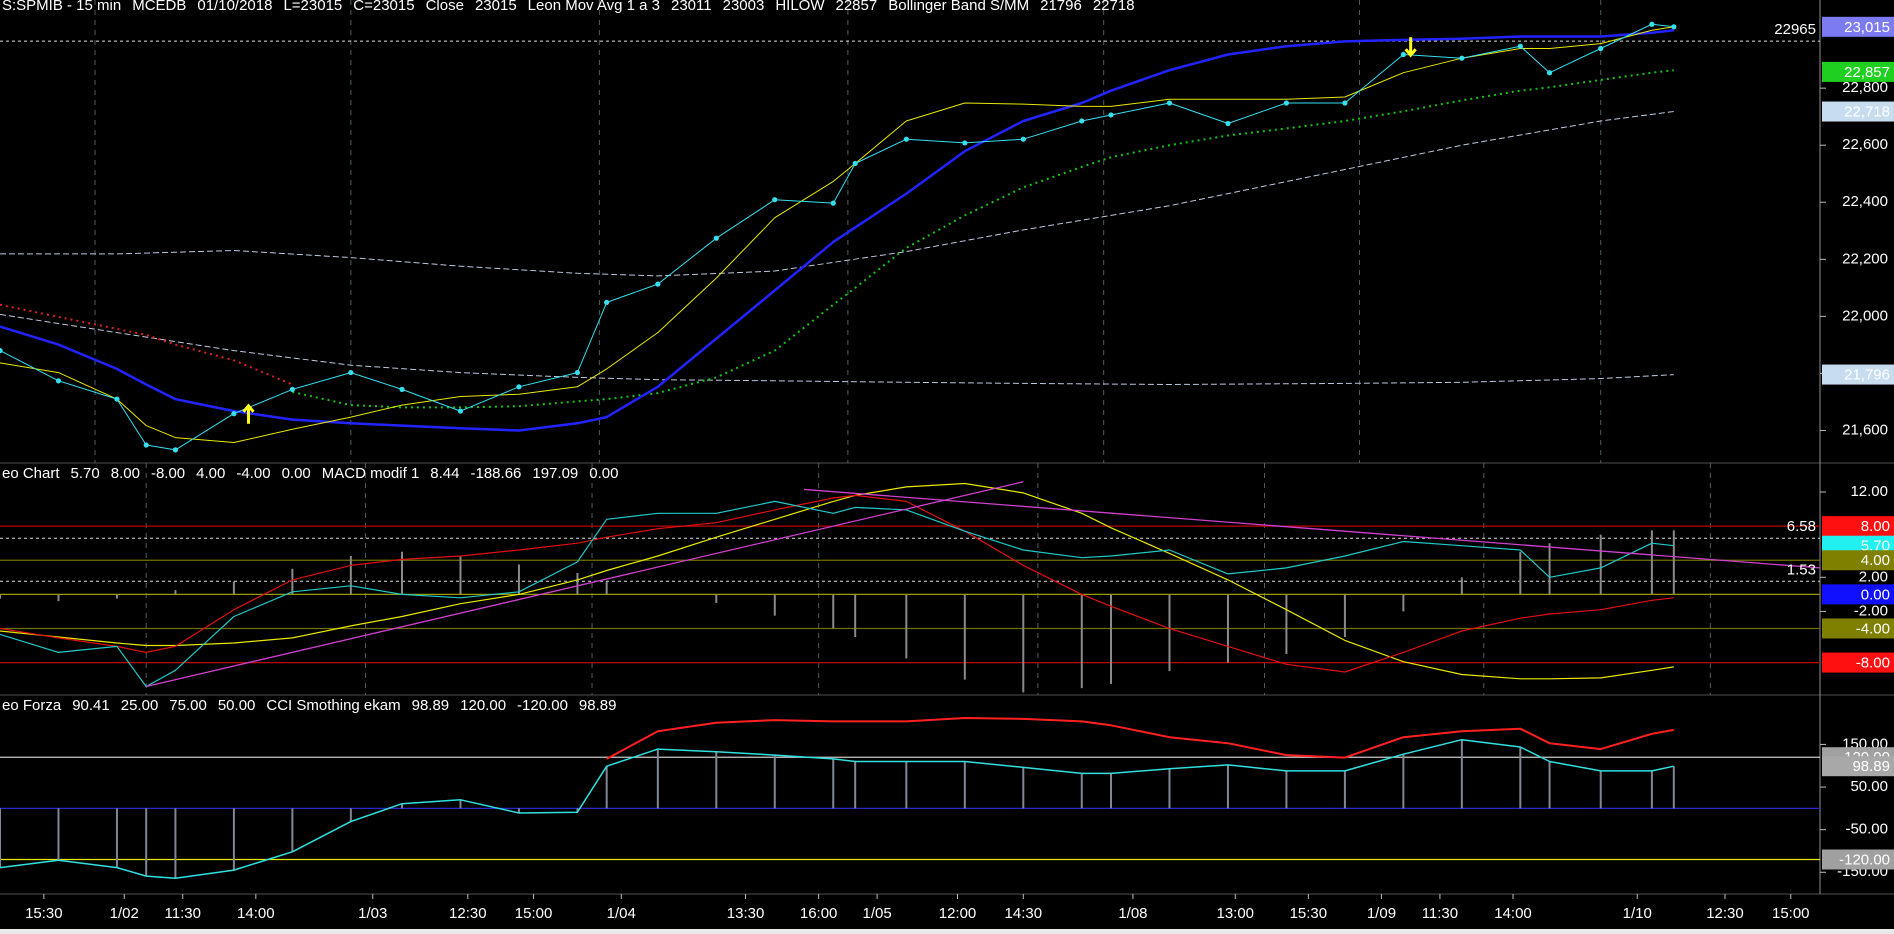  I want to click on legend-item: S:SPMIB - 15 min, so click(61, 7).